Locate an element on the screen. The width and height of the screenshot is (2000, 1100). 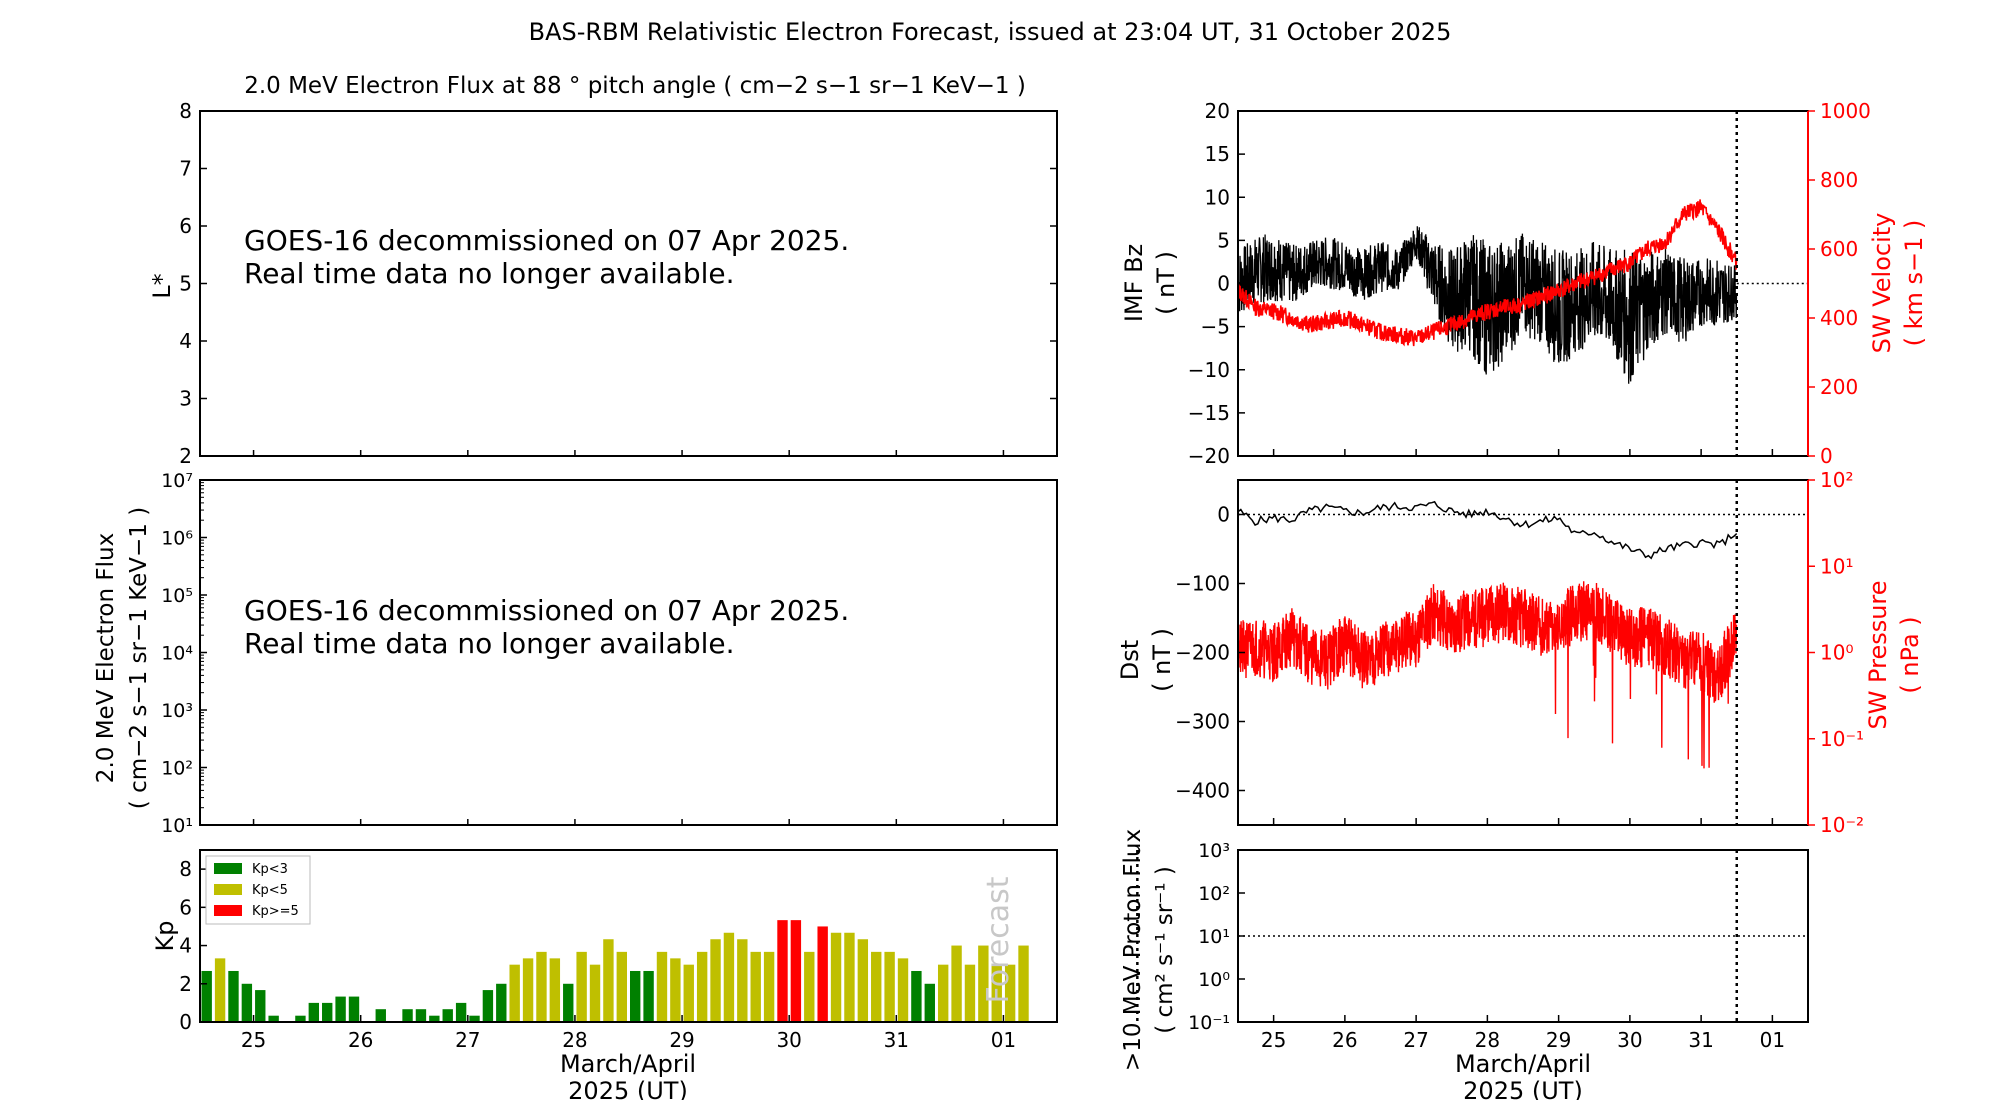
sw-pressure-y-tick-label: 10⁻¹ is located at coordinates (1842, 739).